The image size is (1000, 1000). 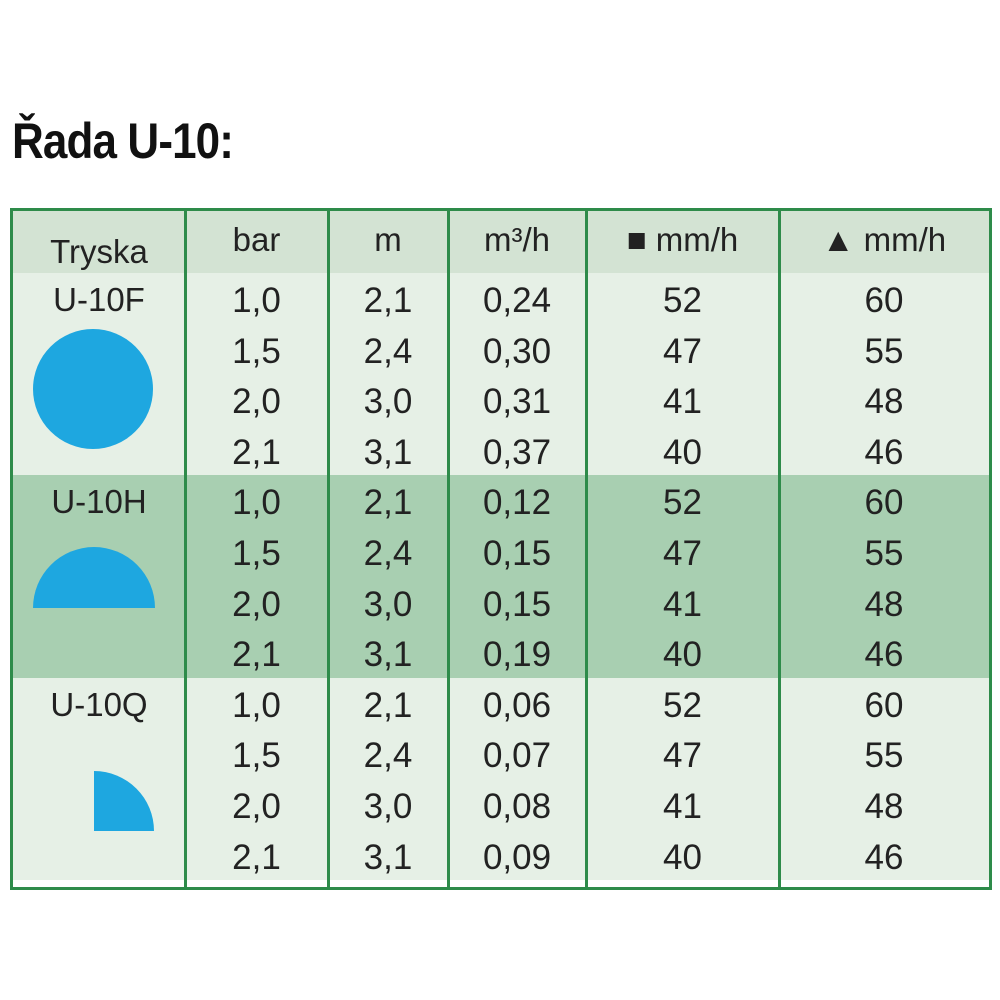 I want to click on value-cell: 0,08, so click(x=517, y=806).